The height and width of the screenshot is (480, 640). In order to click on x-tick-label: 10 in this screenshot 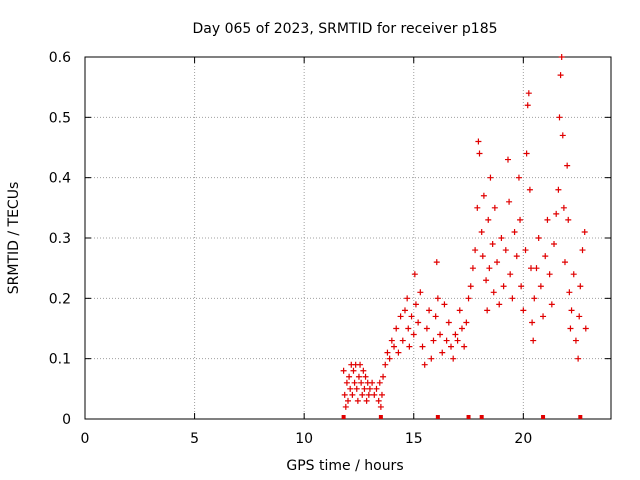, I will do `click(304, 439)`.